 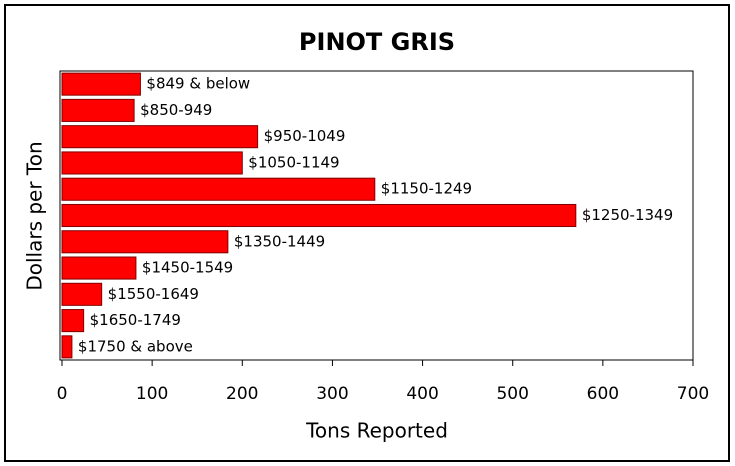 What do you see at coordinates (279, 241) in the screenshot?
I see `bar-label: $1350-1449` at bounding box center [279, 241].